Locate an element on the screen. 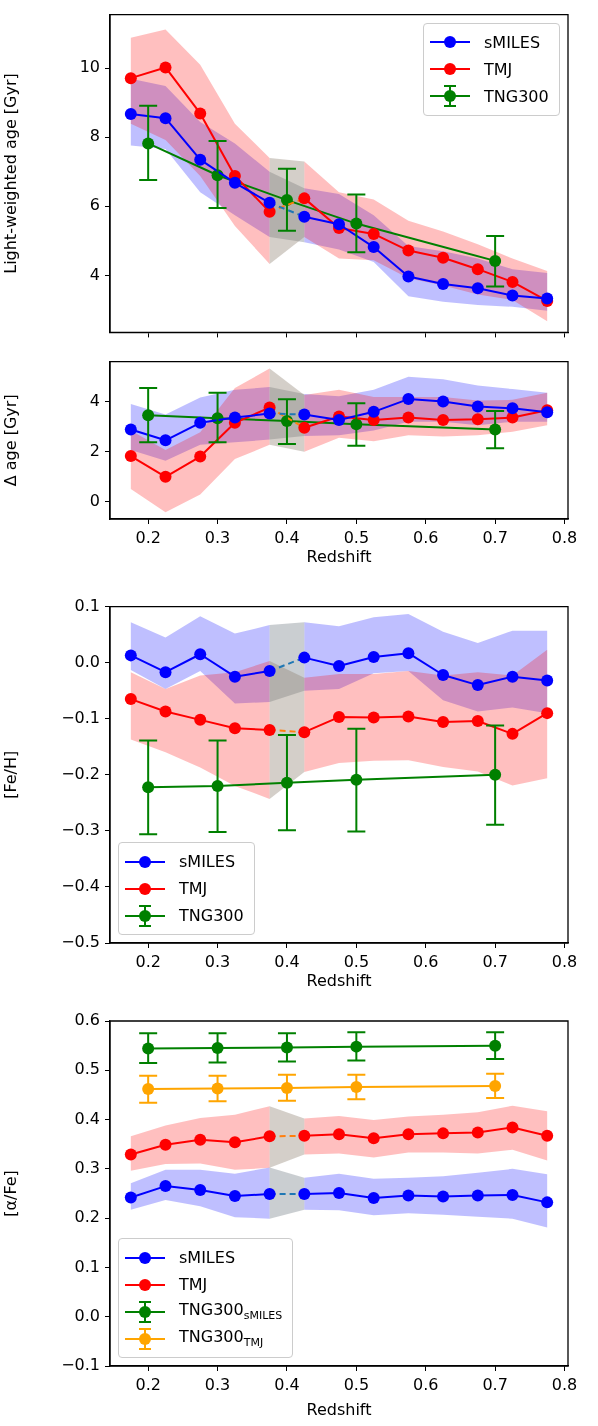 This screenshot has width=598, height=1426. legend-label: TNG300 is located at coordinates (516, 96).